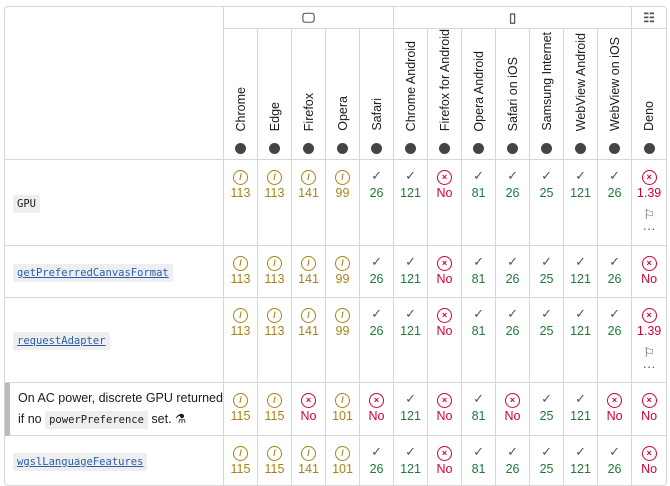 Image resolution: width=670 pixels, height=486 pixels. What do you see at coordinates (61, 341) in the screenshot?
I see `feature-link: requestAdapter` at bounding box center [61, 341].